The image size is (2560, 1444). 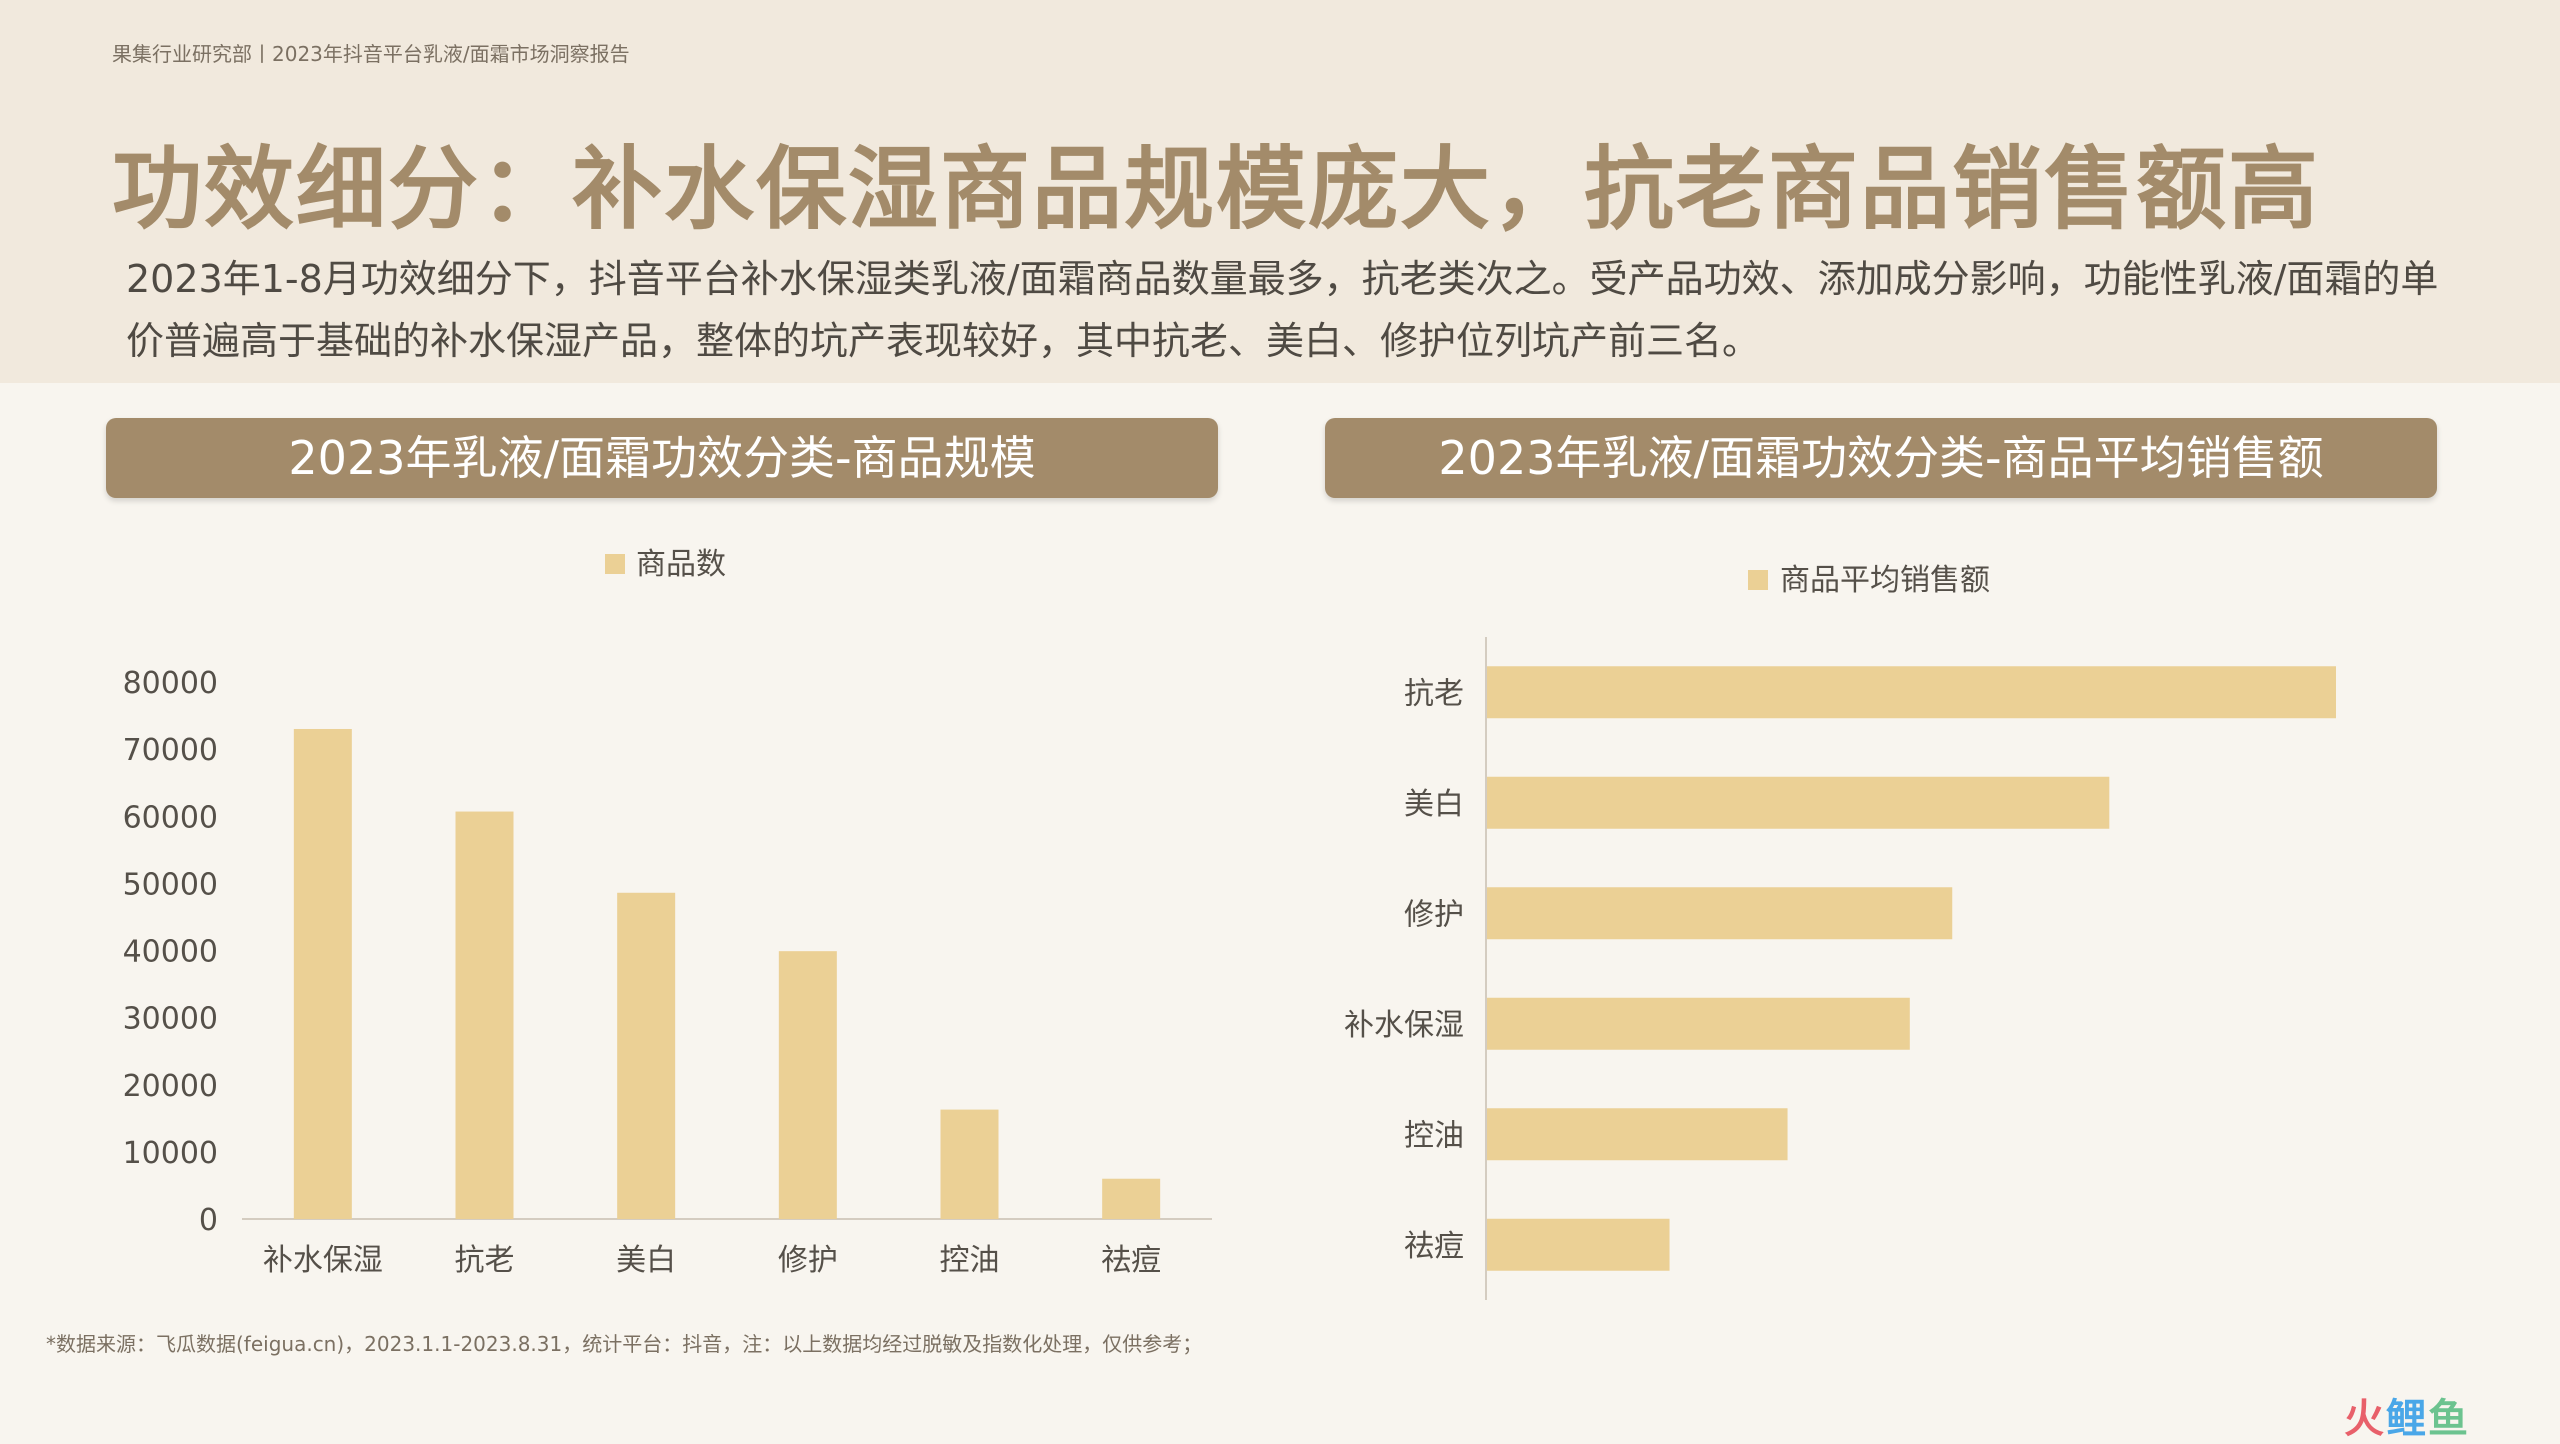 What do you see at coordinates (170, 1019) in the screenshot?
I see `y-tick-label: 30000` at bounding box center [170, 1019].